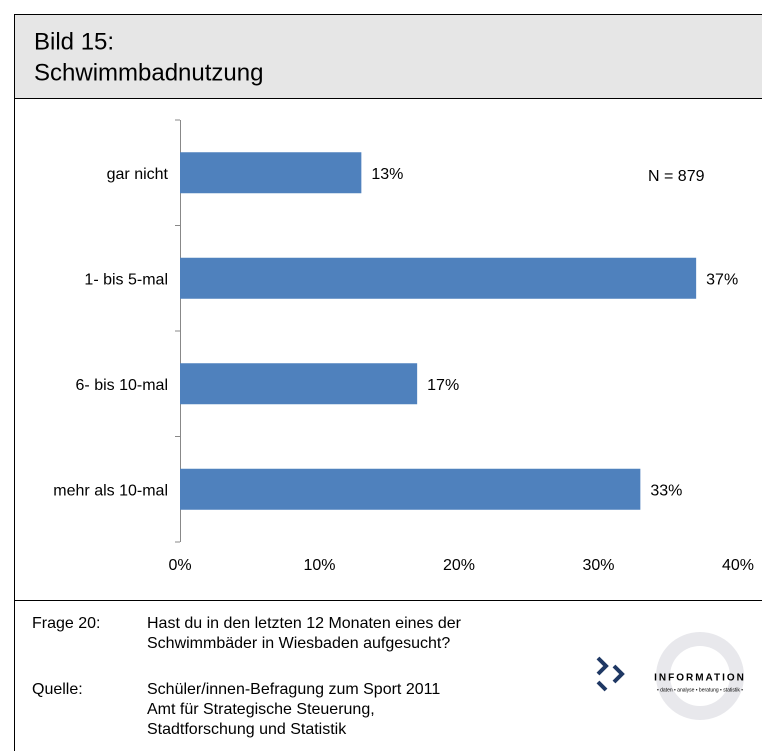 The image size is (762, 756). I want to click on note-line: Amt für Strategische Steuerung,, so click(261, 709).